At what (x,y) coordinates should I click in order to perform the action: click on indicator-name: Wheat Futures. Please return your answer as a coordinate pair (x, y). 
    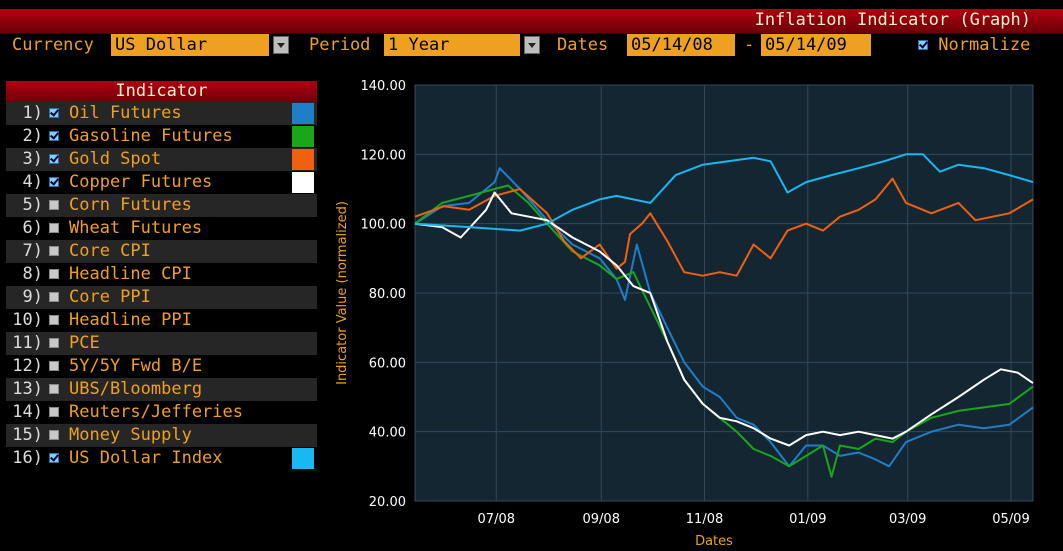
    Looking at the image, I should click on (136, 228).